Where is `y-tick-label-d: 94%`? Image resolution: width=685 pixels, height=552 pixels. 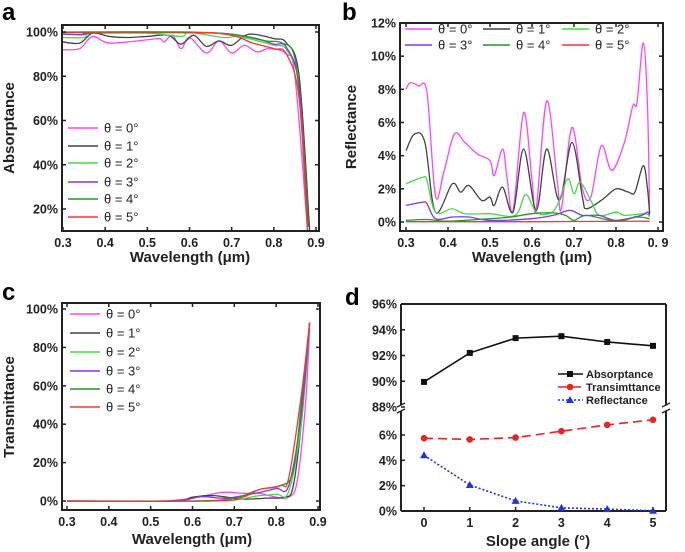 y-tick-label-d: 94% is located at coordinates (384, 330).